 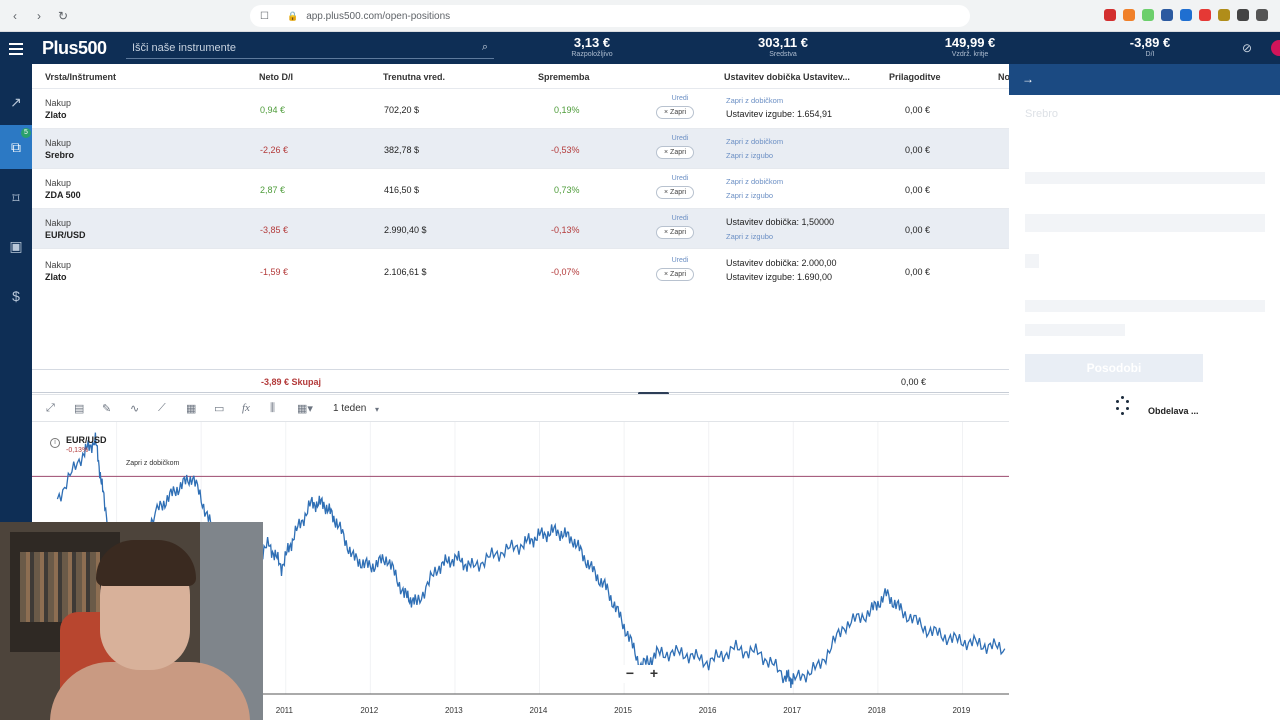 I want to click on avatar, so click(x=1275, y=48).